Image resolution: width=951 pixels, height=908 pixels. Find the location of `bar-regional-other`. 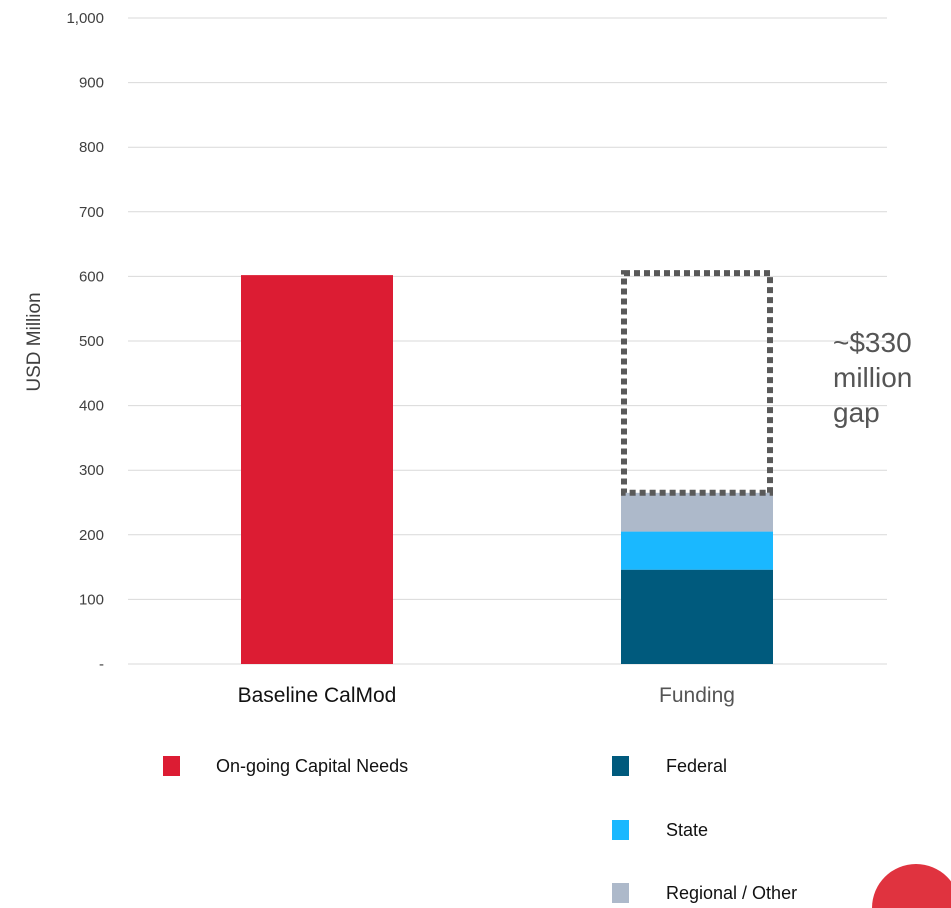

bar-regional-other is located at coordinates (697, 512).